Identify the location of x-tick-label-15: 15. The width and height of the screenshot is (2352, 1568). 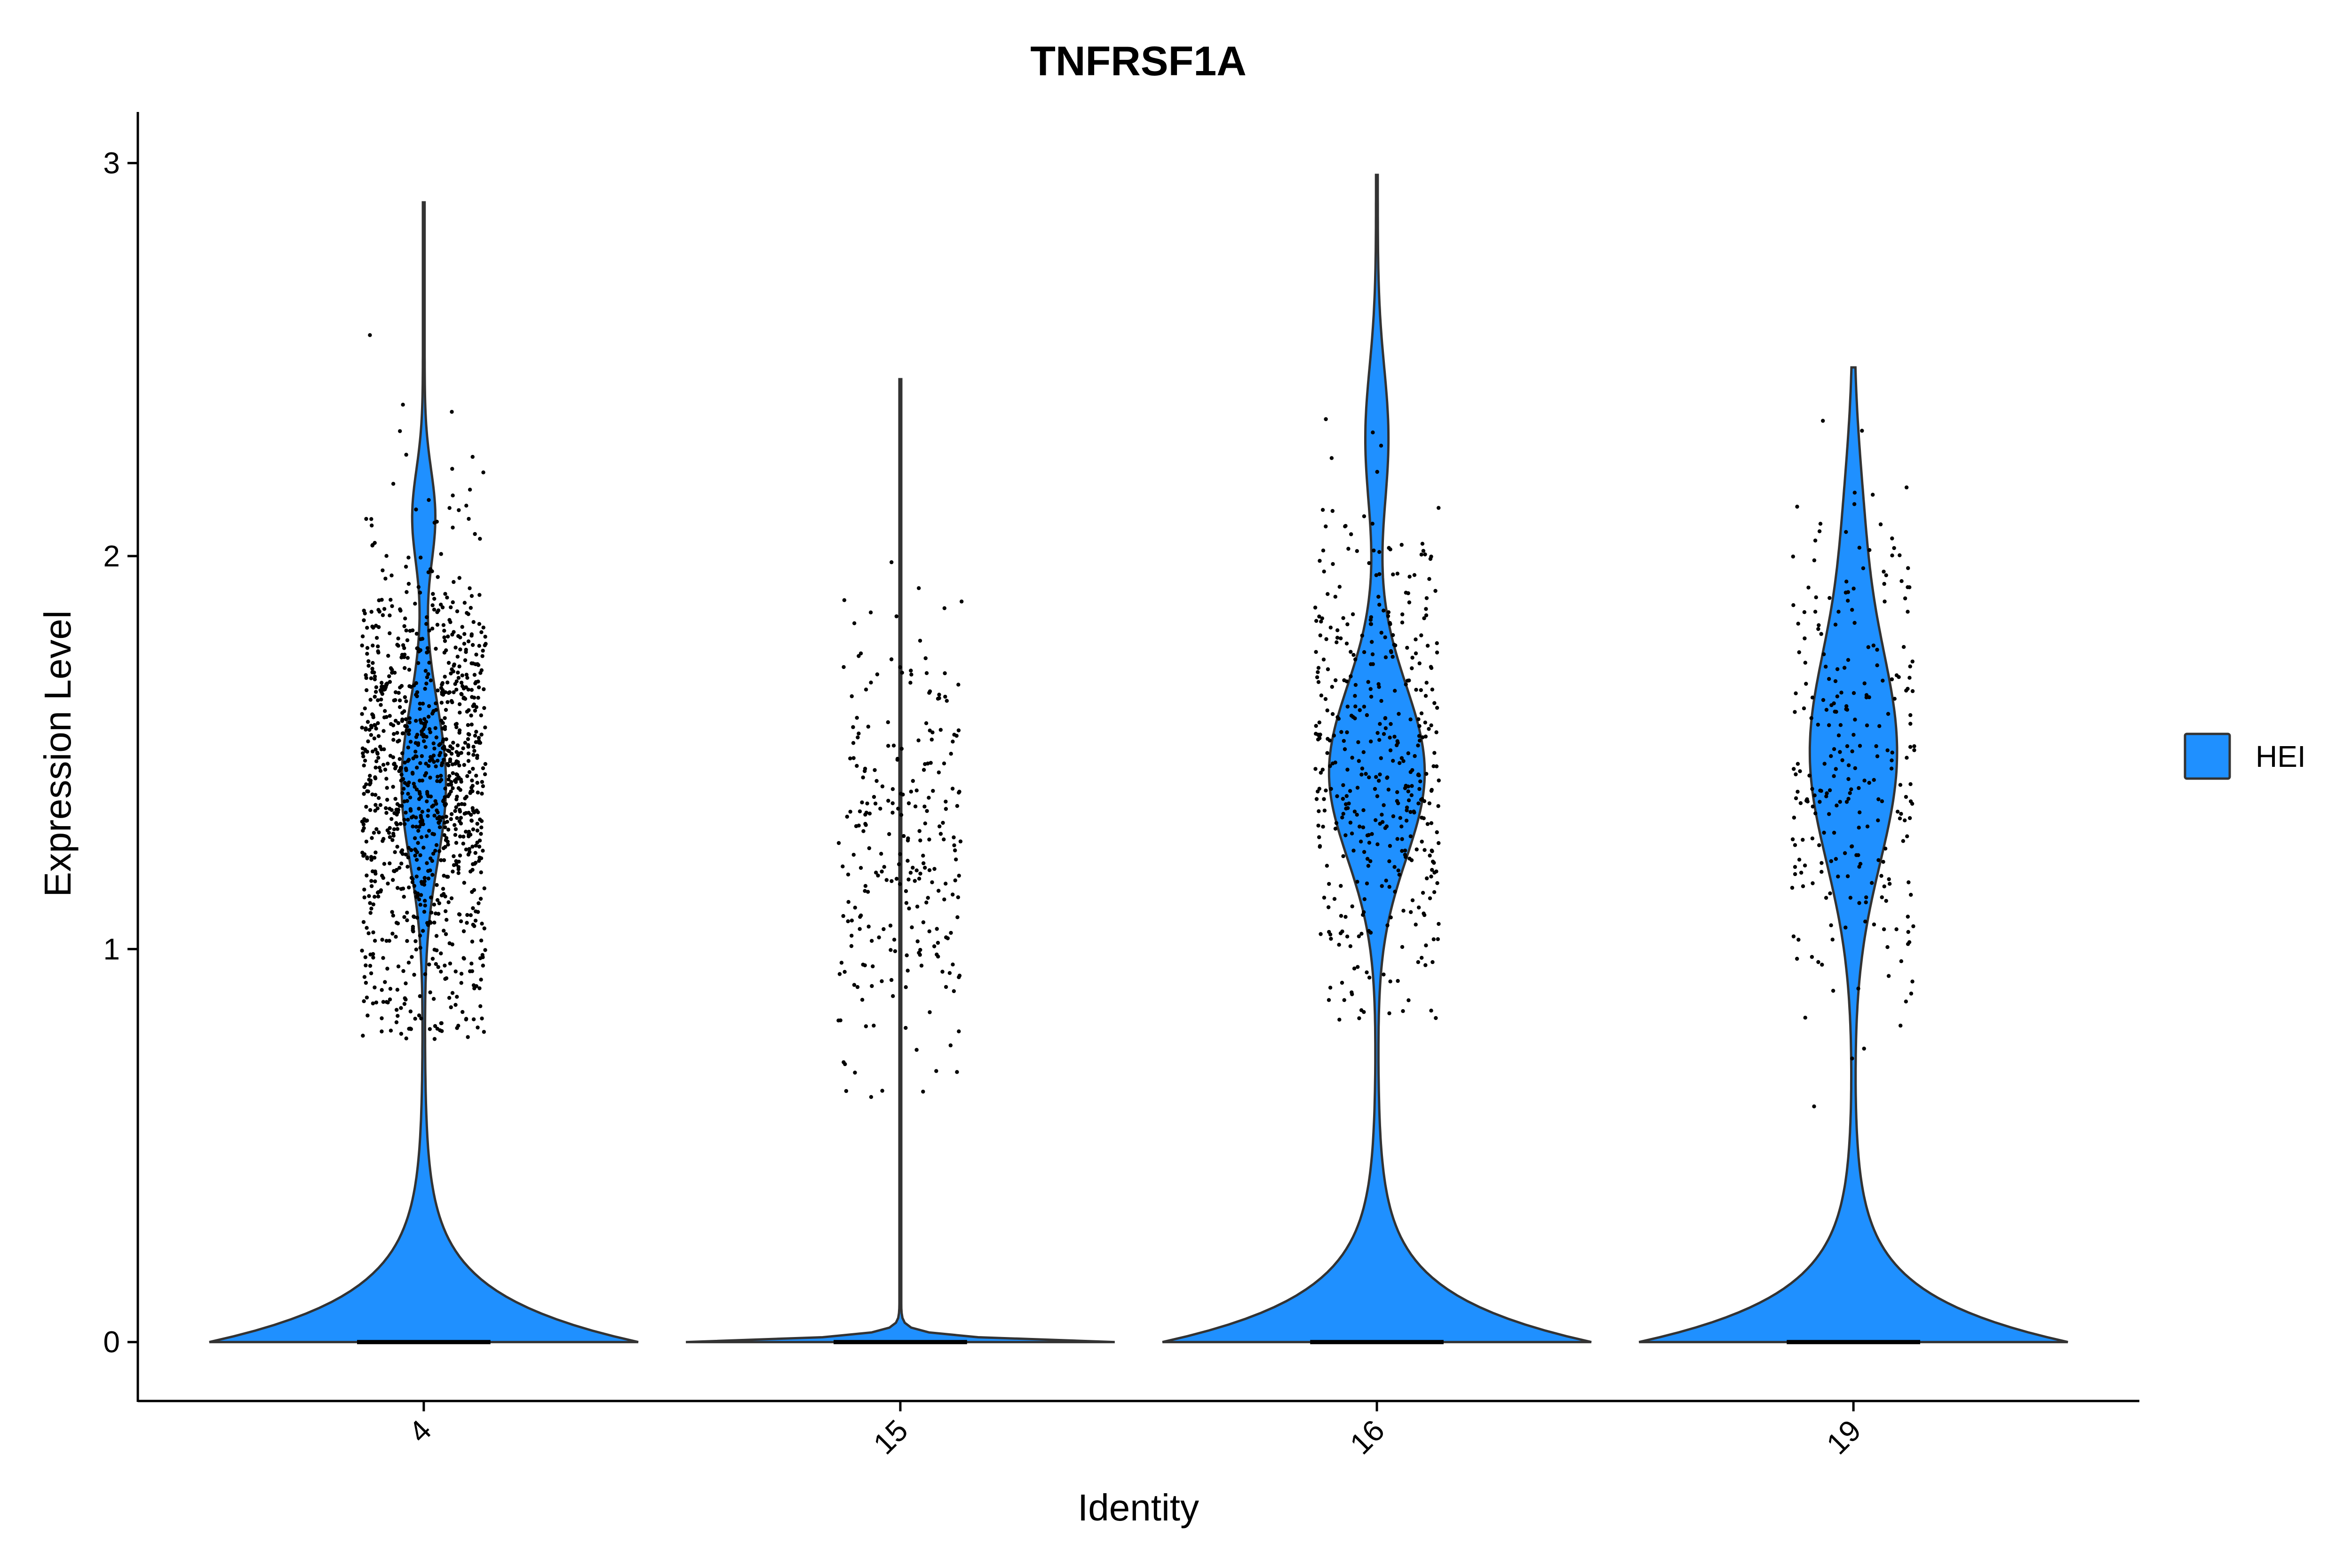
(890, 1437).